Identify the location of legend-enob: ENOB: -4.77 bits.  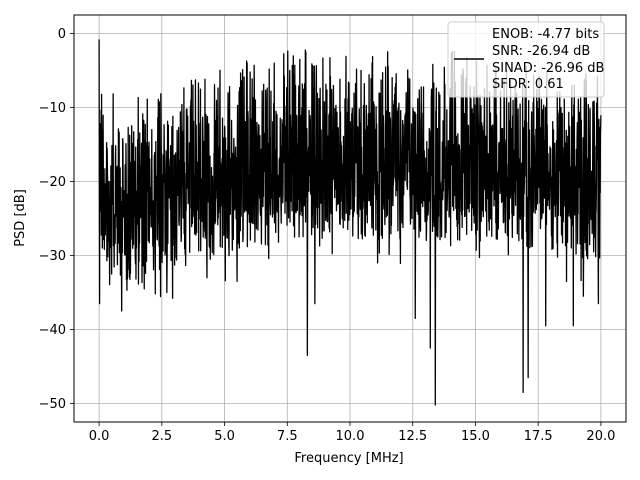
(545, 34).